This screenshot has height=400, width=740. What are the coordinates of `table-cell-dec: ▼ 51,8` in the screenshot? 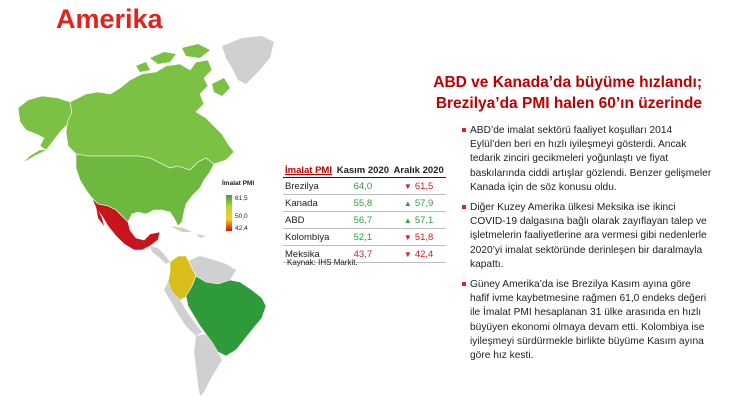 It's located at (418, 237).